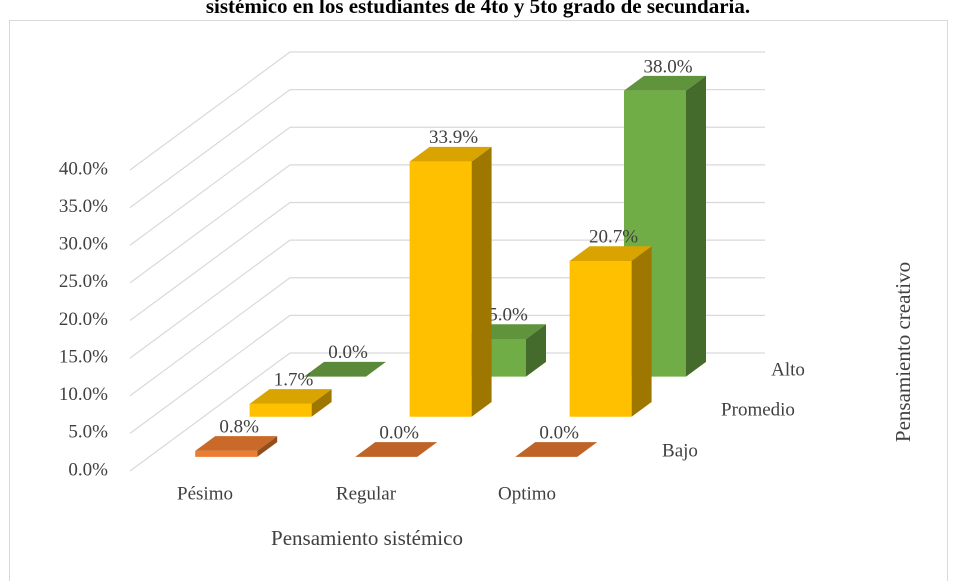 This screenshot has width=957, height=586. What do you see at coordinates (205, 493) in the screenshot?
I see `x-tick-label: Pésimo` at bounding box center [205, 493].